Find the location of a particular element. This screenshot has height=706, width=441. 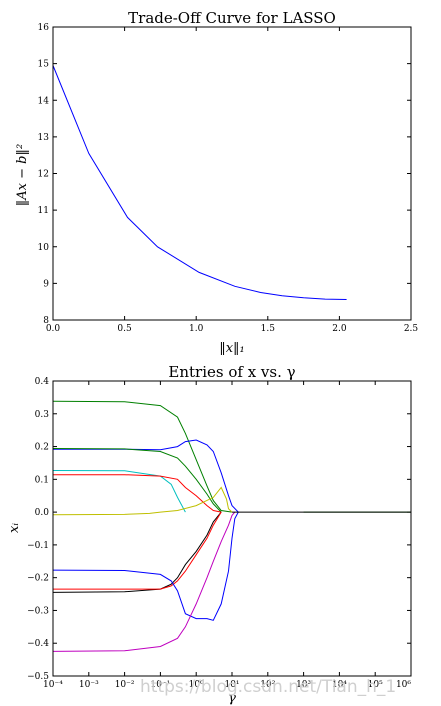

chart2-ytick-label: −0.5 is located at coordinates (38, 677).